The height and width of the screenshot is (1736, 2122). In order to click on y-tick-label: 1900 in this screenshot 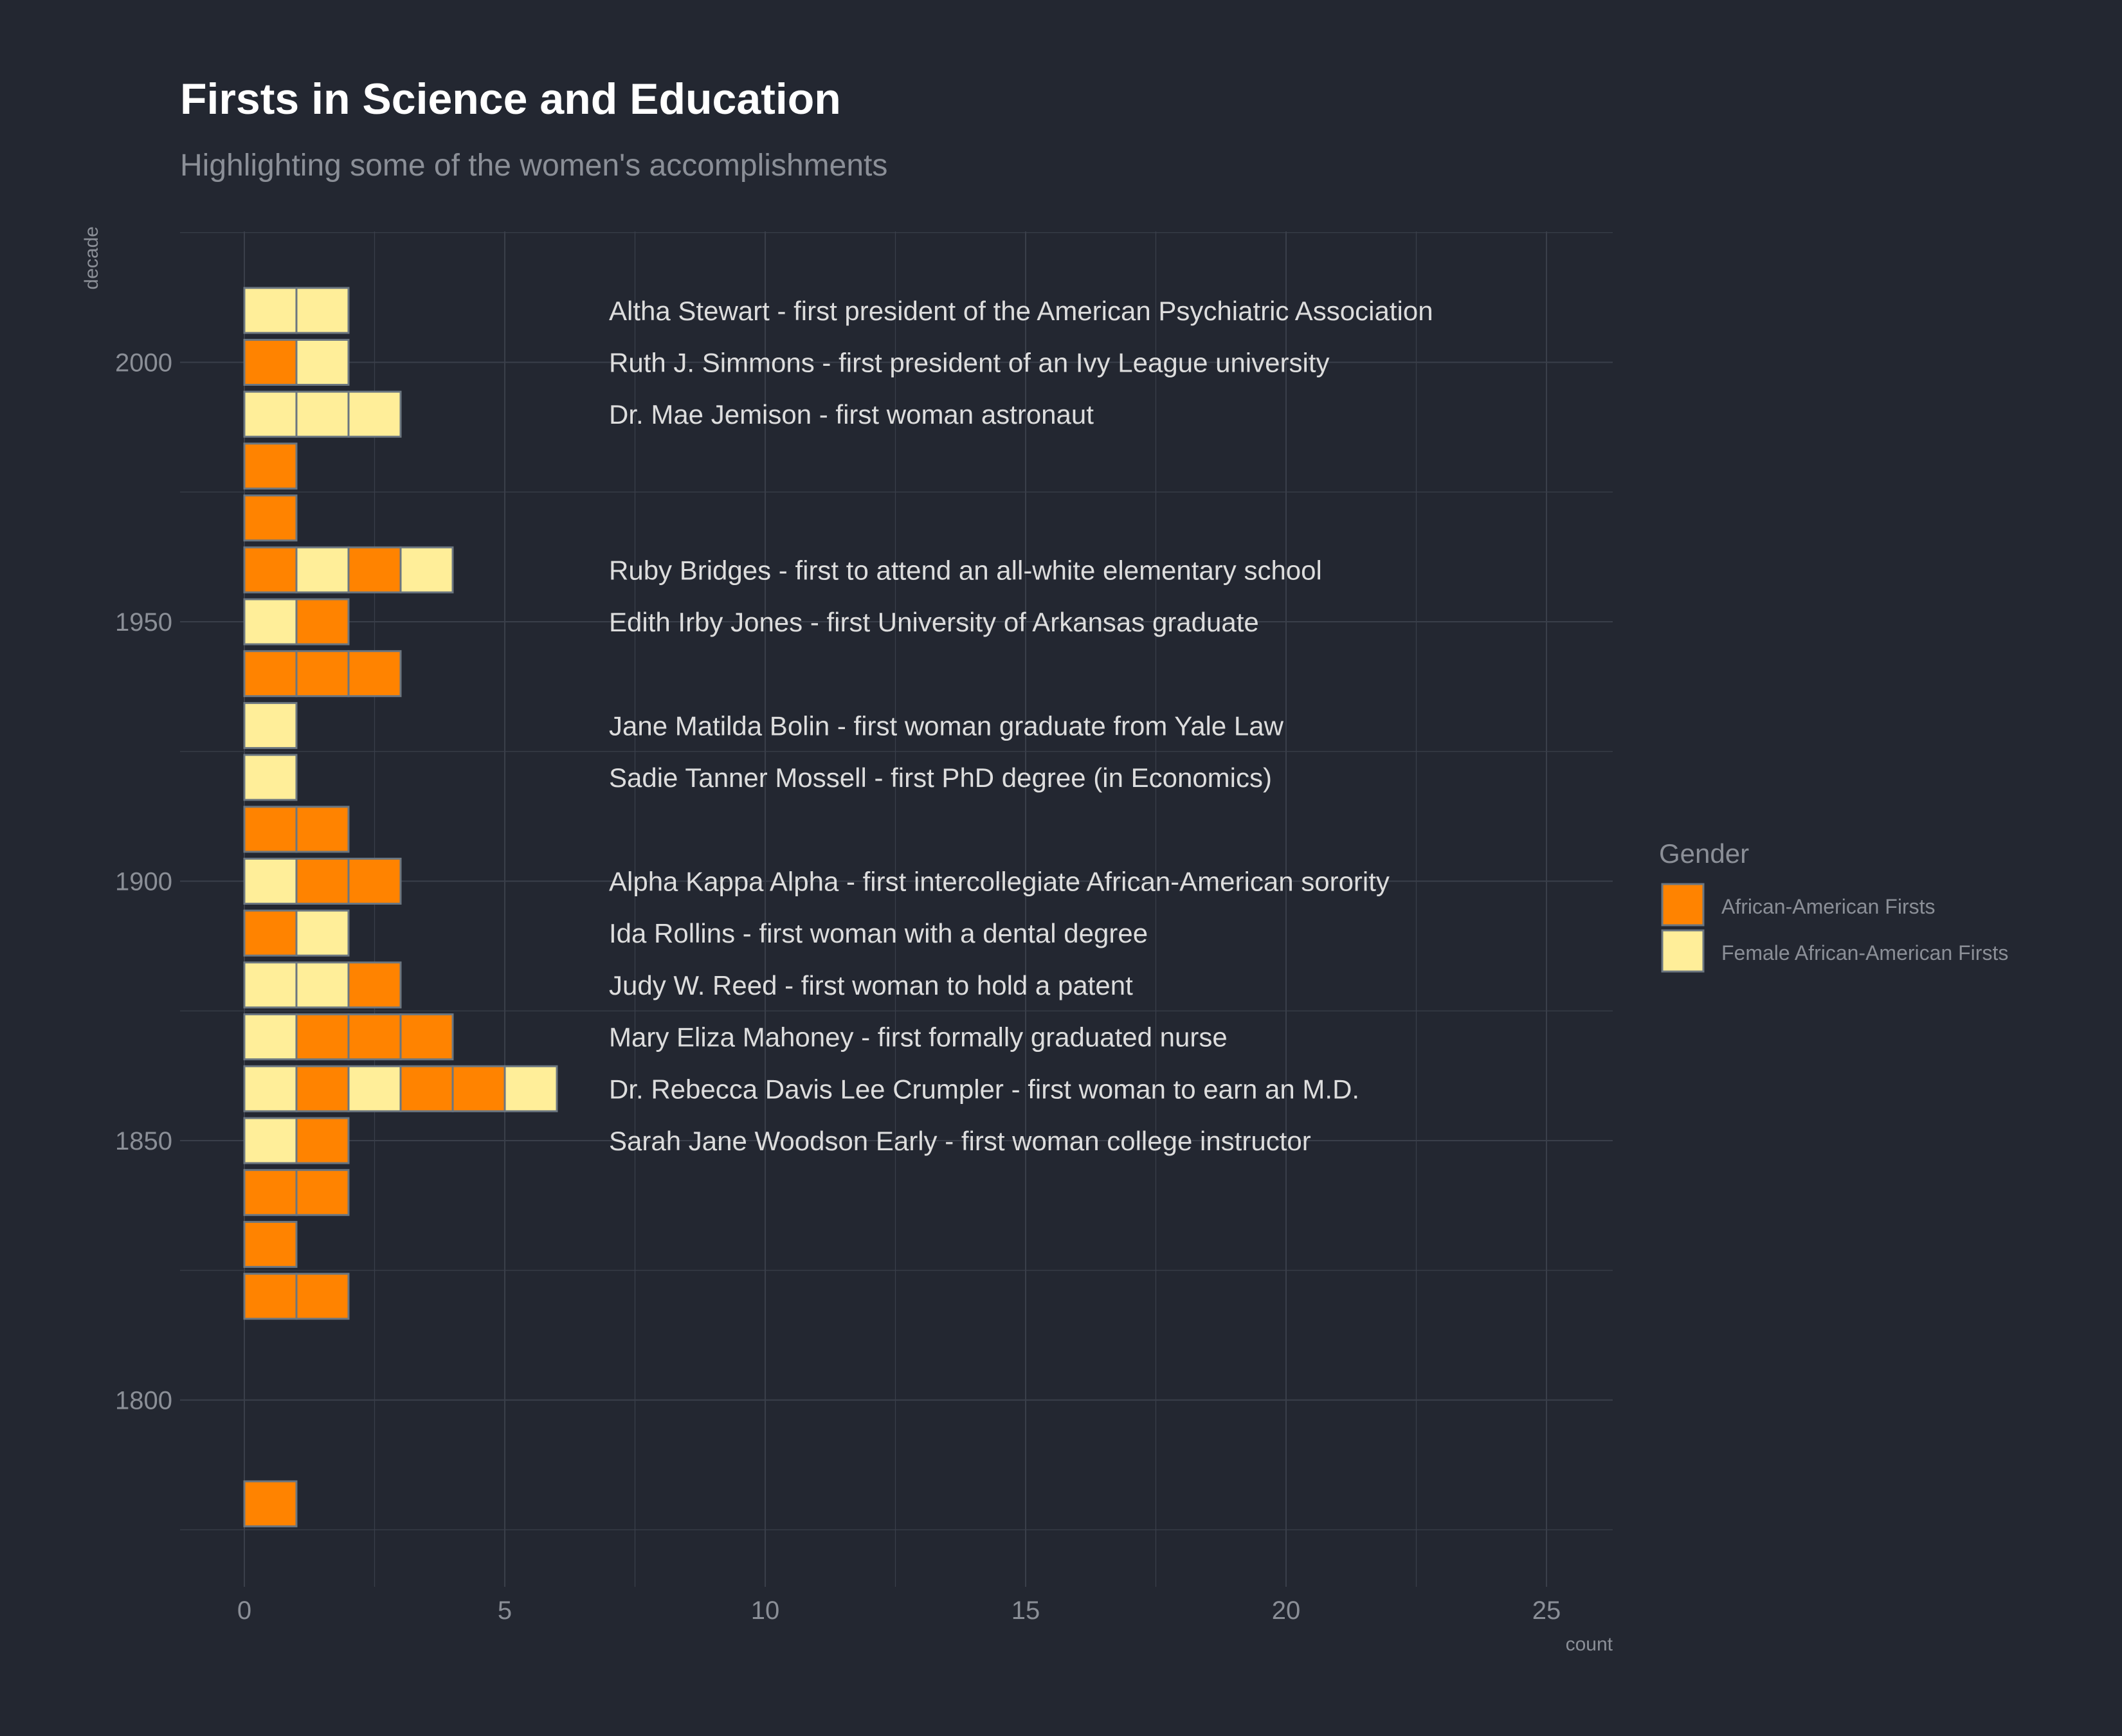, I will do `click(143, 882)`.